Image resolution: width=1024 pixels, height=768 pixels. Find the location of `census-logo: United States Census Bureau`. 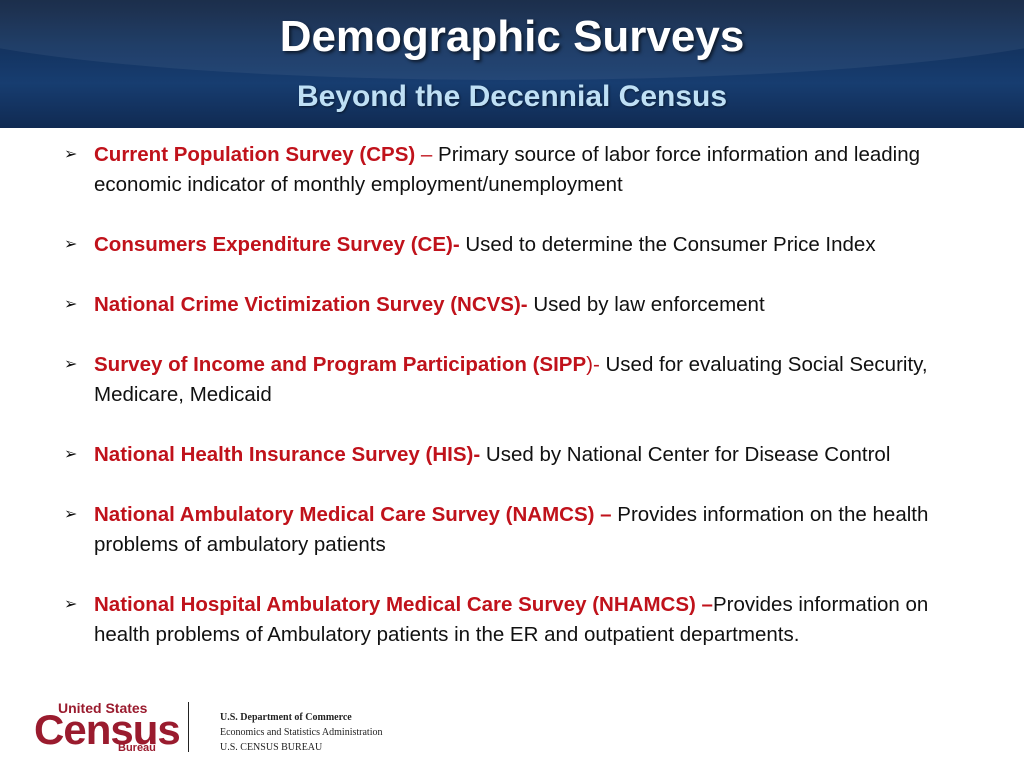

census-logo: United States Census Bureau is located at coordinates (107, 728).